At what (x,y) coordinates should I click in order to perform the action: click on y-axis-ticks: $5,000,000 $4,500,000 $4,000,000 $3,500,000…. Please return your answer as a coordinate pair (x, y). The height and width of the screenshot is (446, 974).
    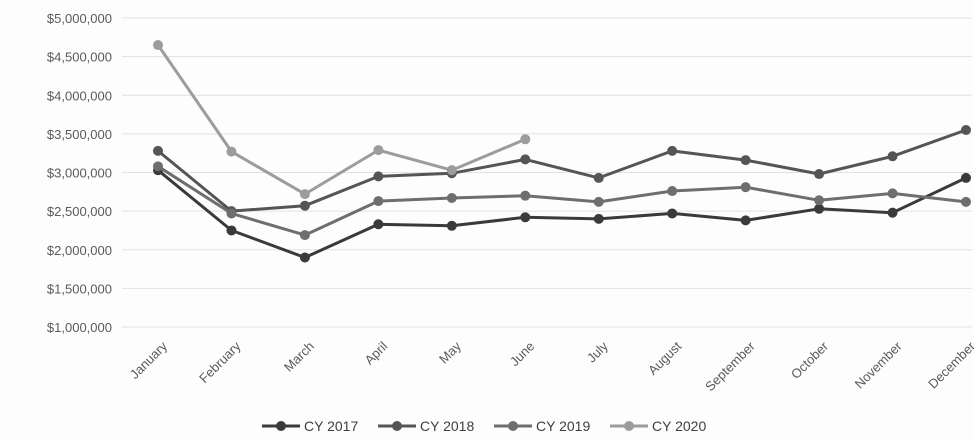
    Looking at the image, I should click on (79, 173).